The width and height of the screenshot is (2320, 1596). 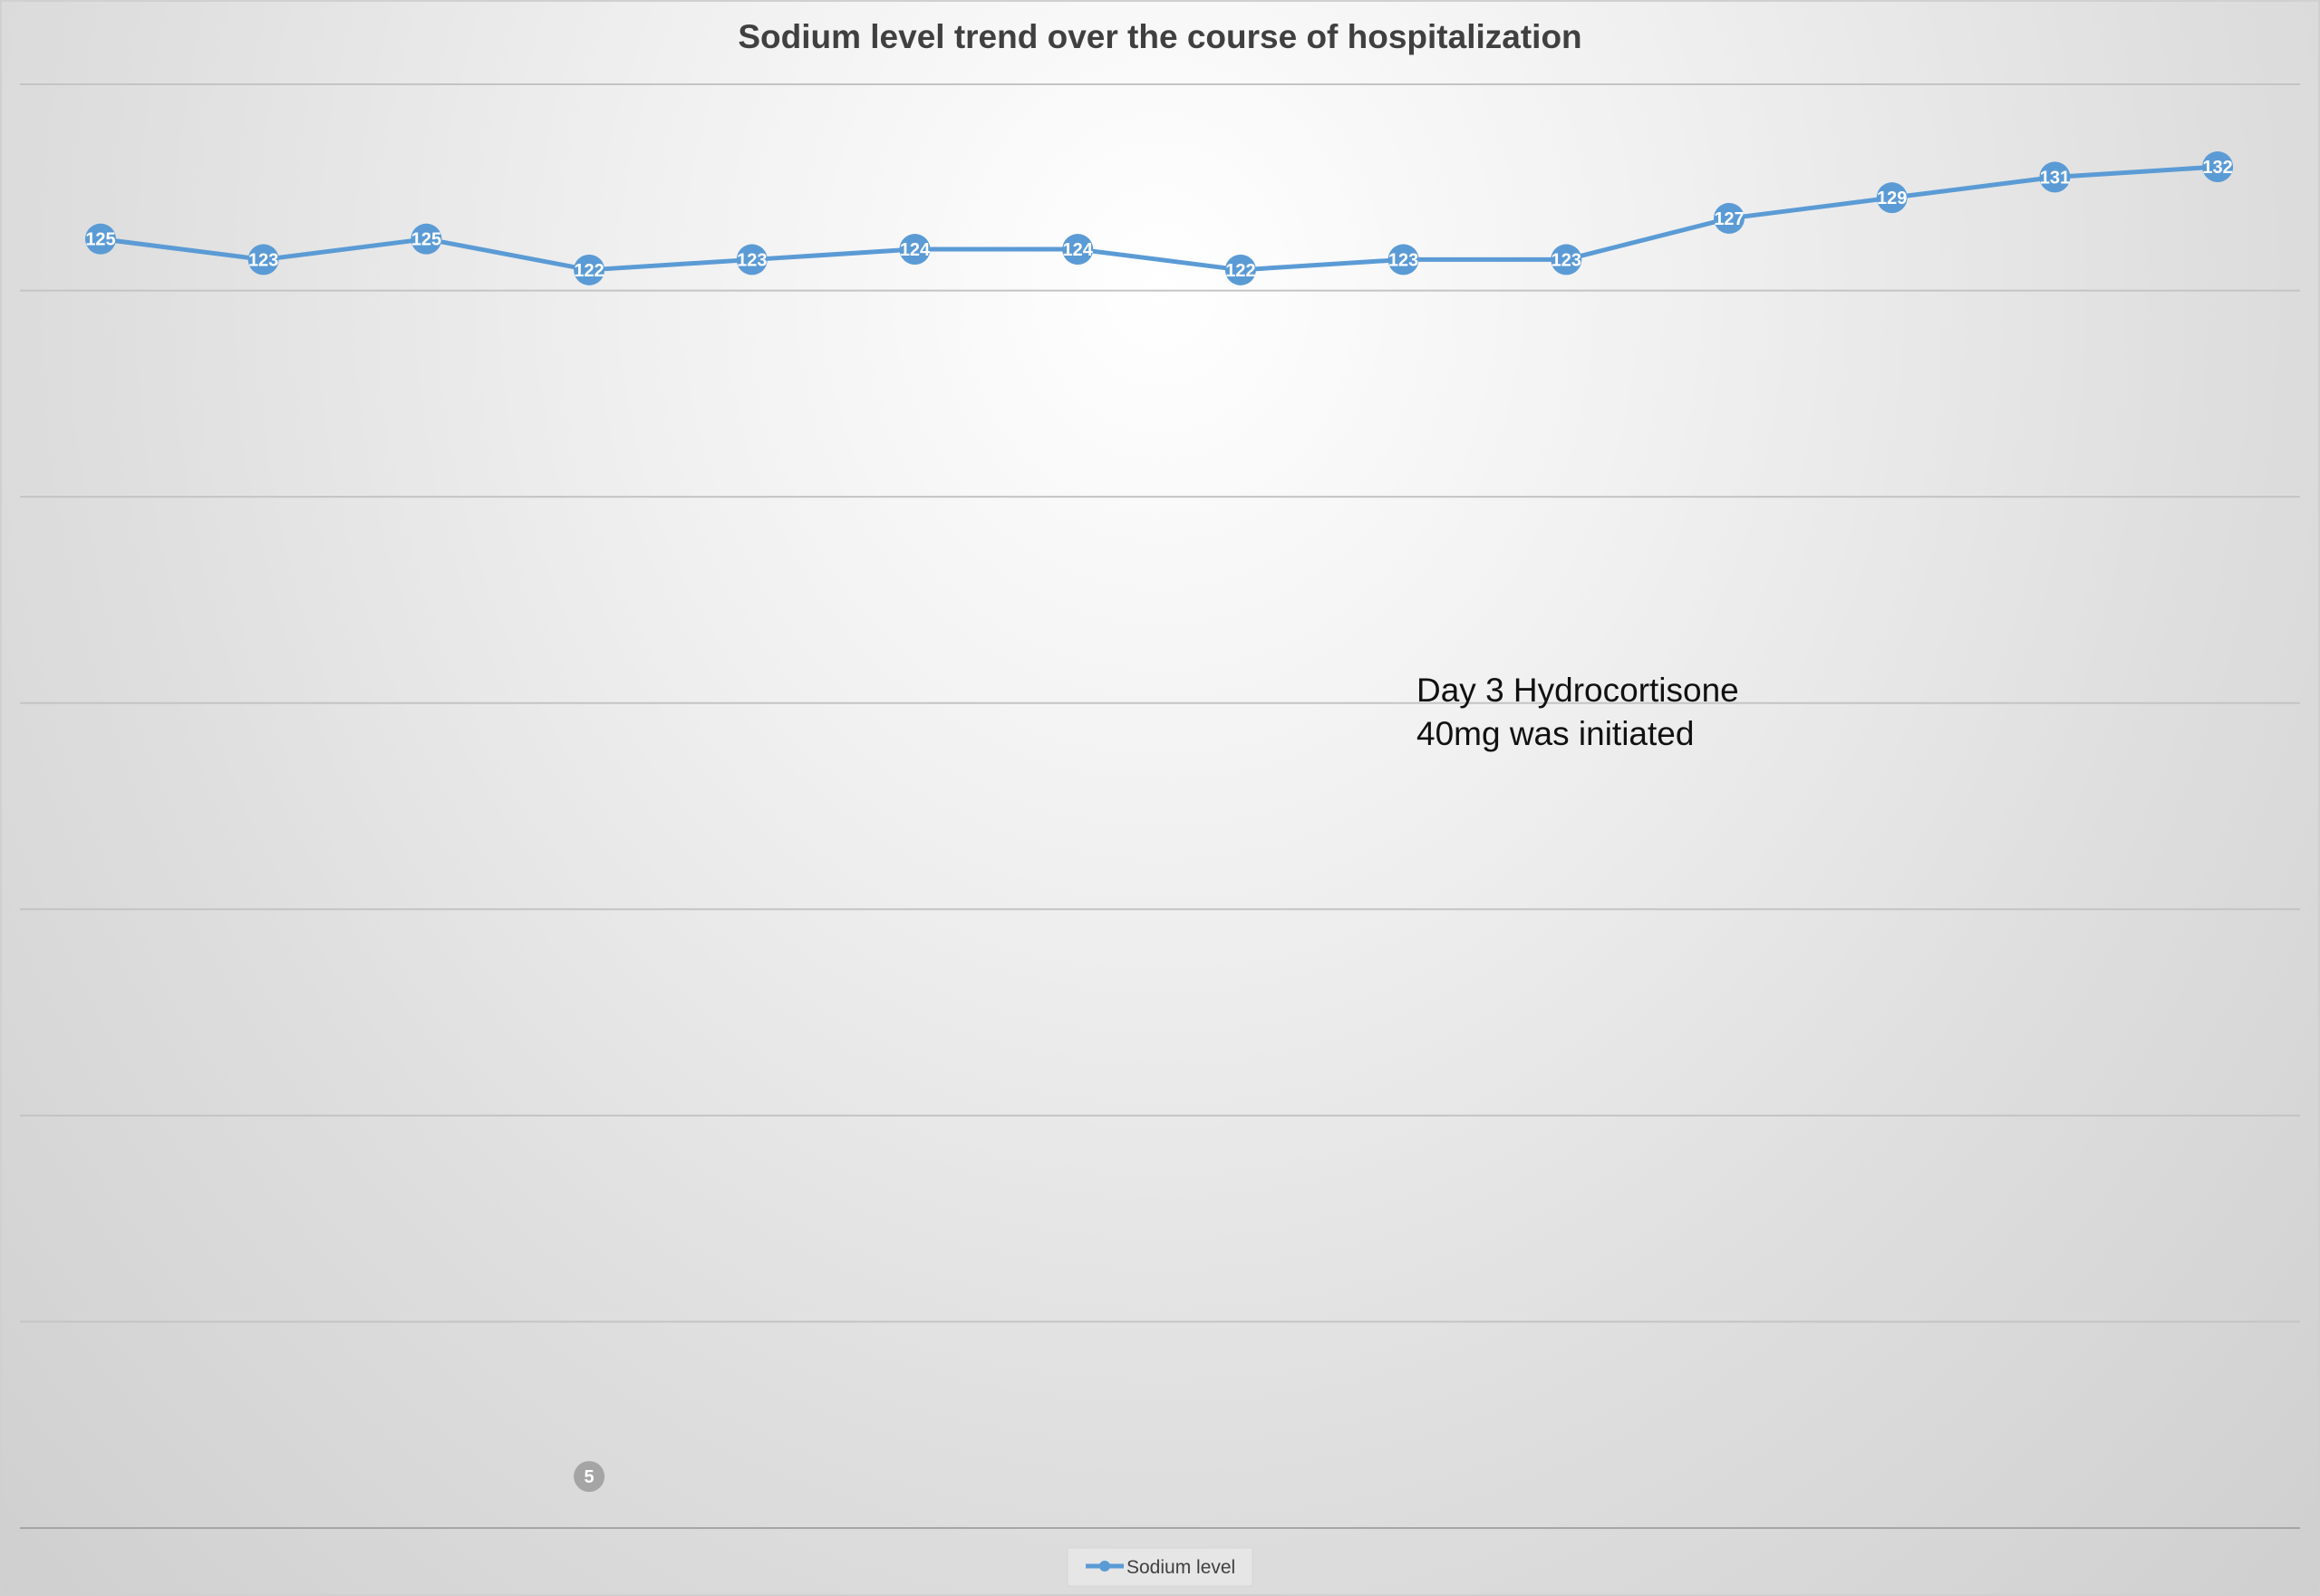 I want to click on data-point-7-marker, so click(x=1078, y=250).